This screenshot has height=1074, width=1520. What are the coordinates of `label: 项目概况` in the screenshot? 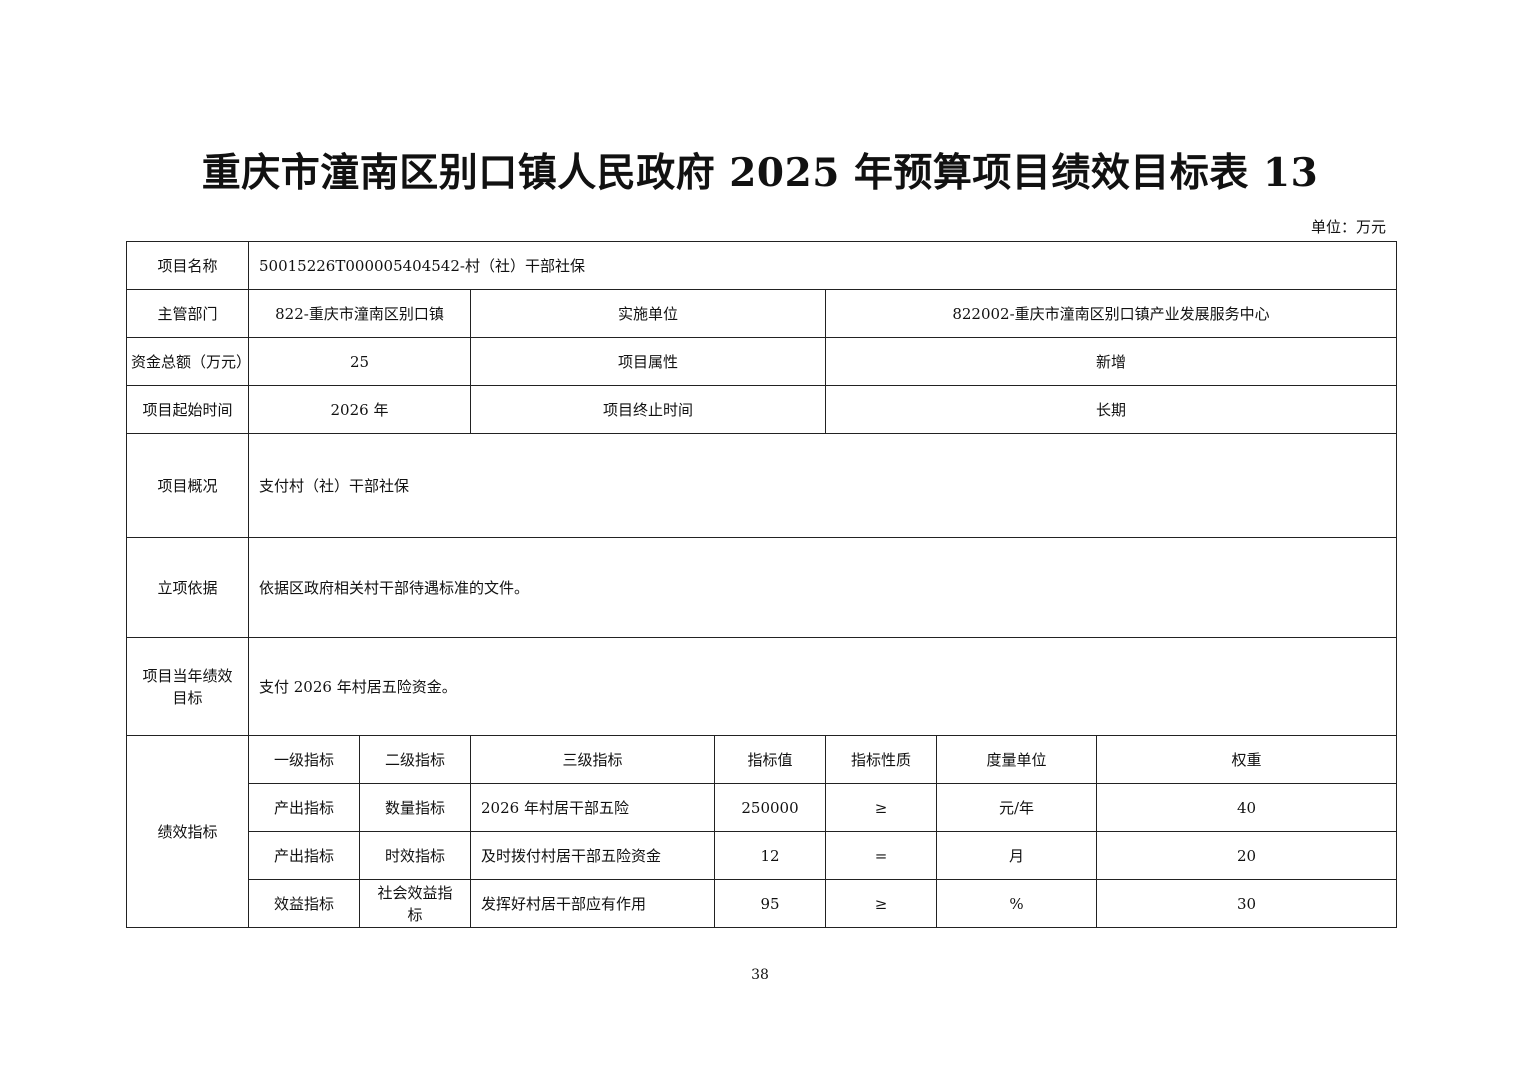 It's located at (187, 485).